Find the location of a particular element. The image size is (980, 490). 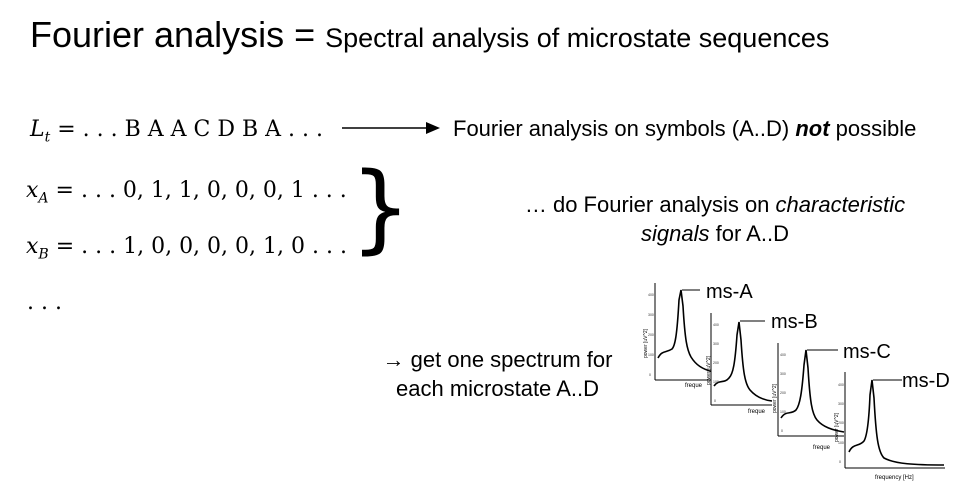

signals-emphasis: signals is located at coordinates (675, 233).